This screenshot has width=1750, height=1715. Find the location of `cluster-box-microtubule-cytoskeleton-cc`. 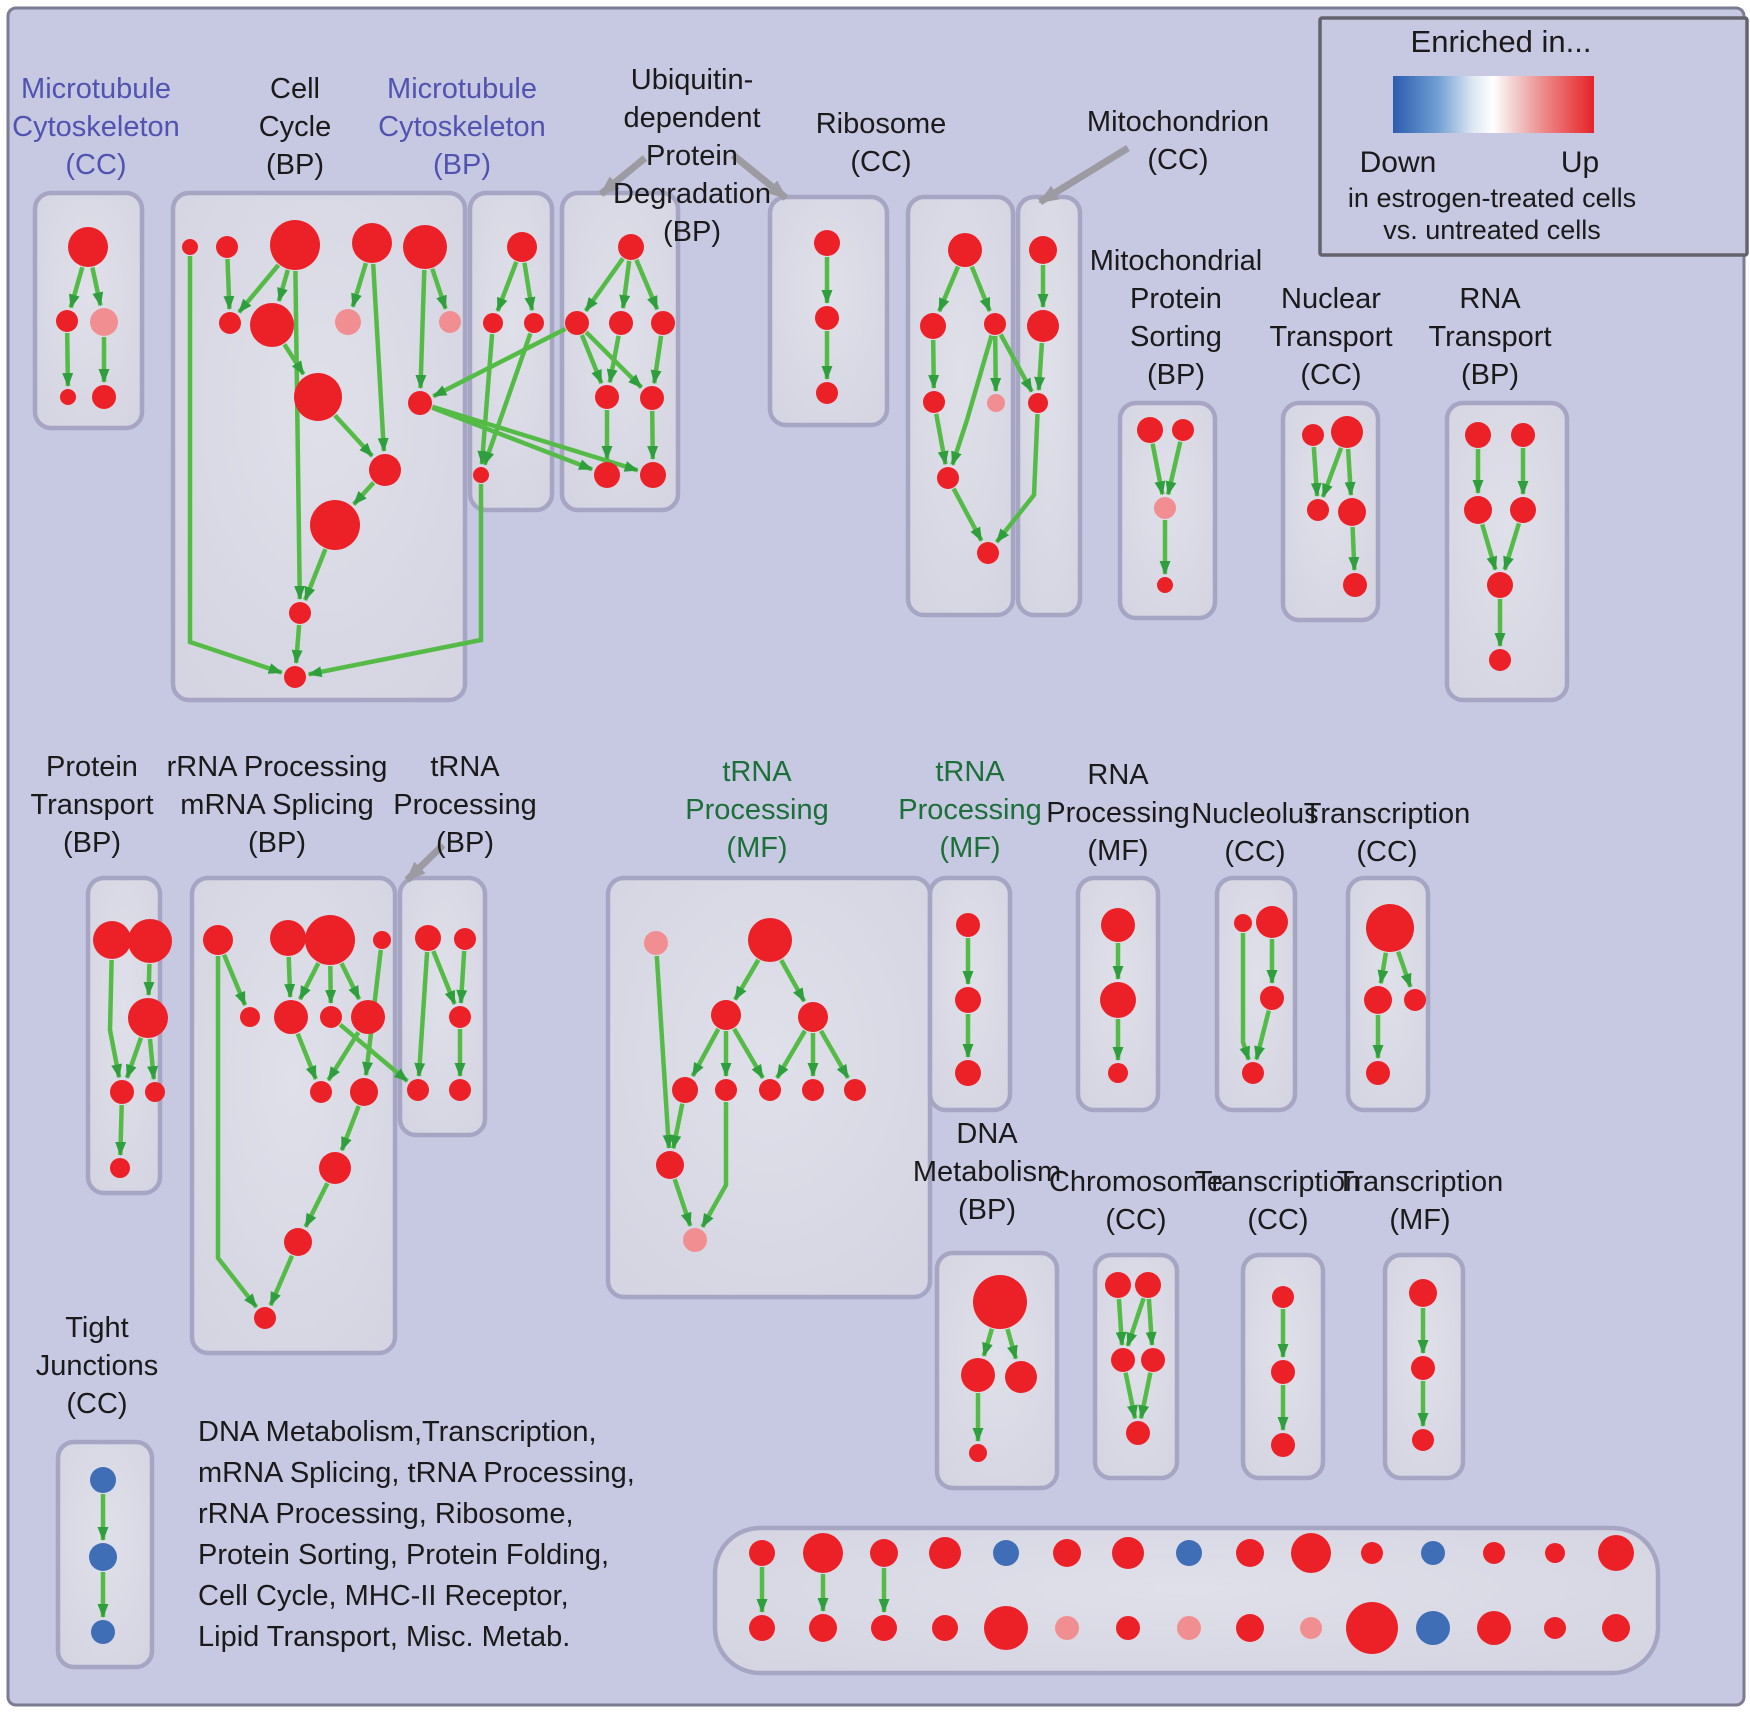

cluster-box-microtubule-cytoskeleton-cc is located at coordinates (88, 310).